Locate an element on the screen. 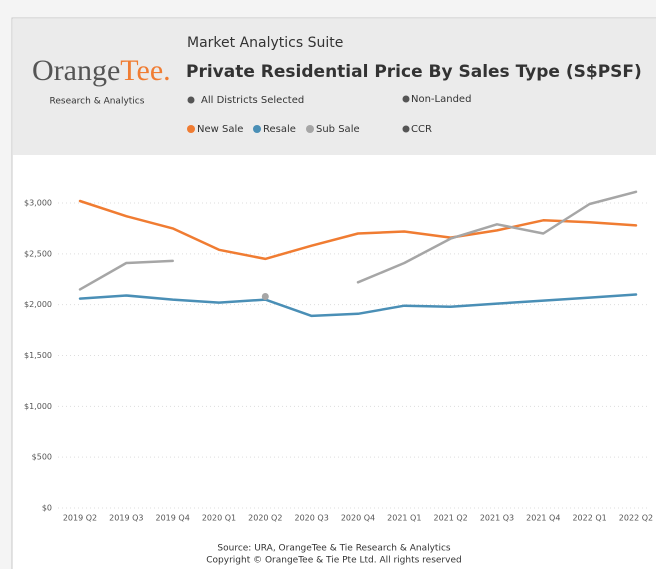 This screenshot has height=569, width=656. filter-label: Non-Landed is located at coordinates (441, 99).